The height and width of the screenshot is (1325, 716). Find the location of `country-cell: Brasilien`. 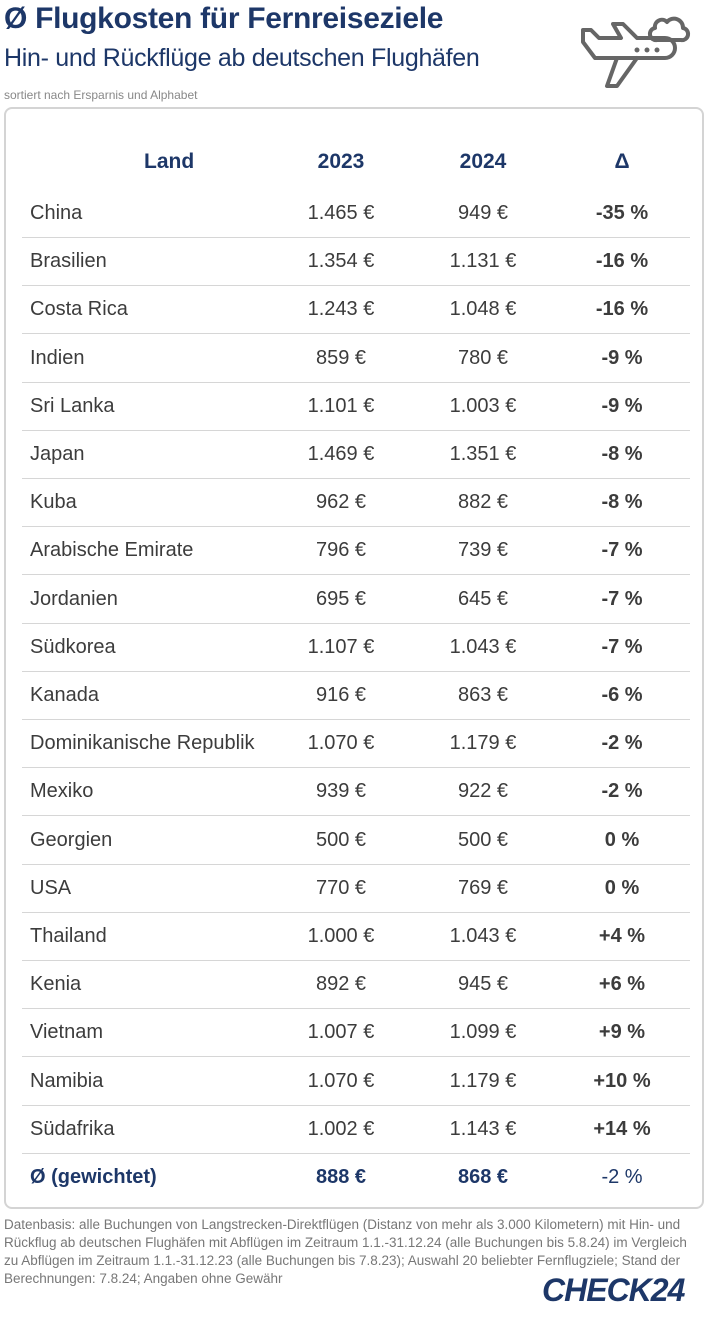

country-cell: Brasilien is located at coordinates (68, 261).